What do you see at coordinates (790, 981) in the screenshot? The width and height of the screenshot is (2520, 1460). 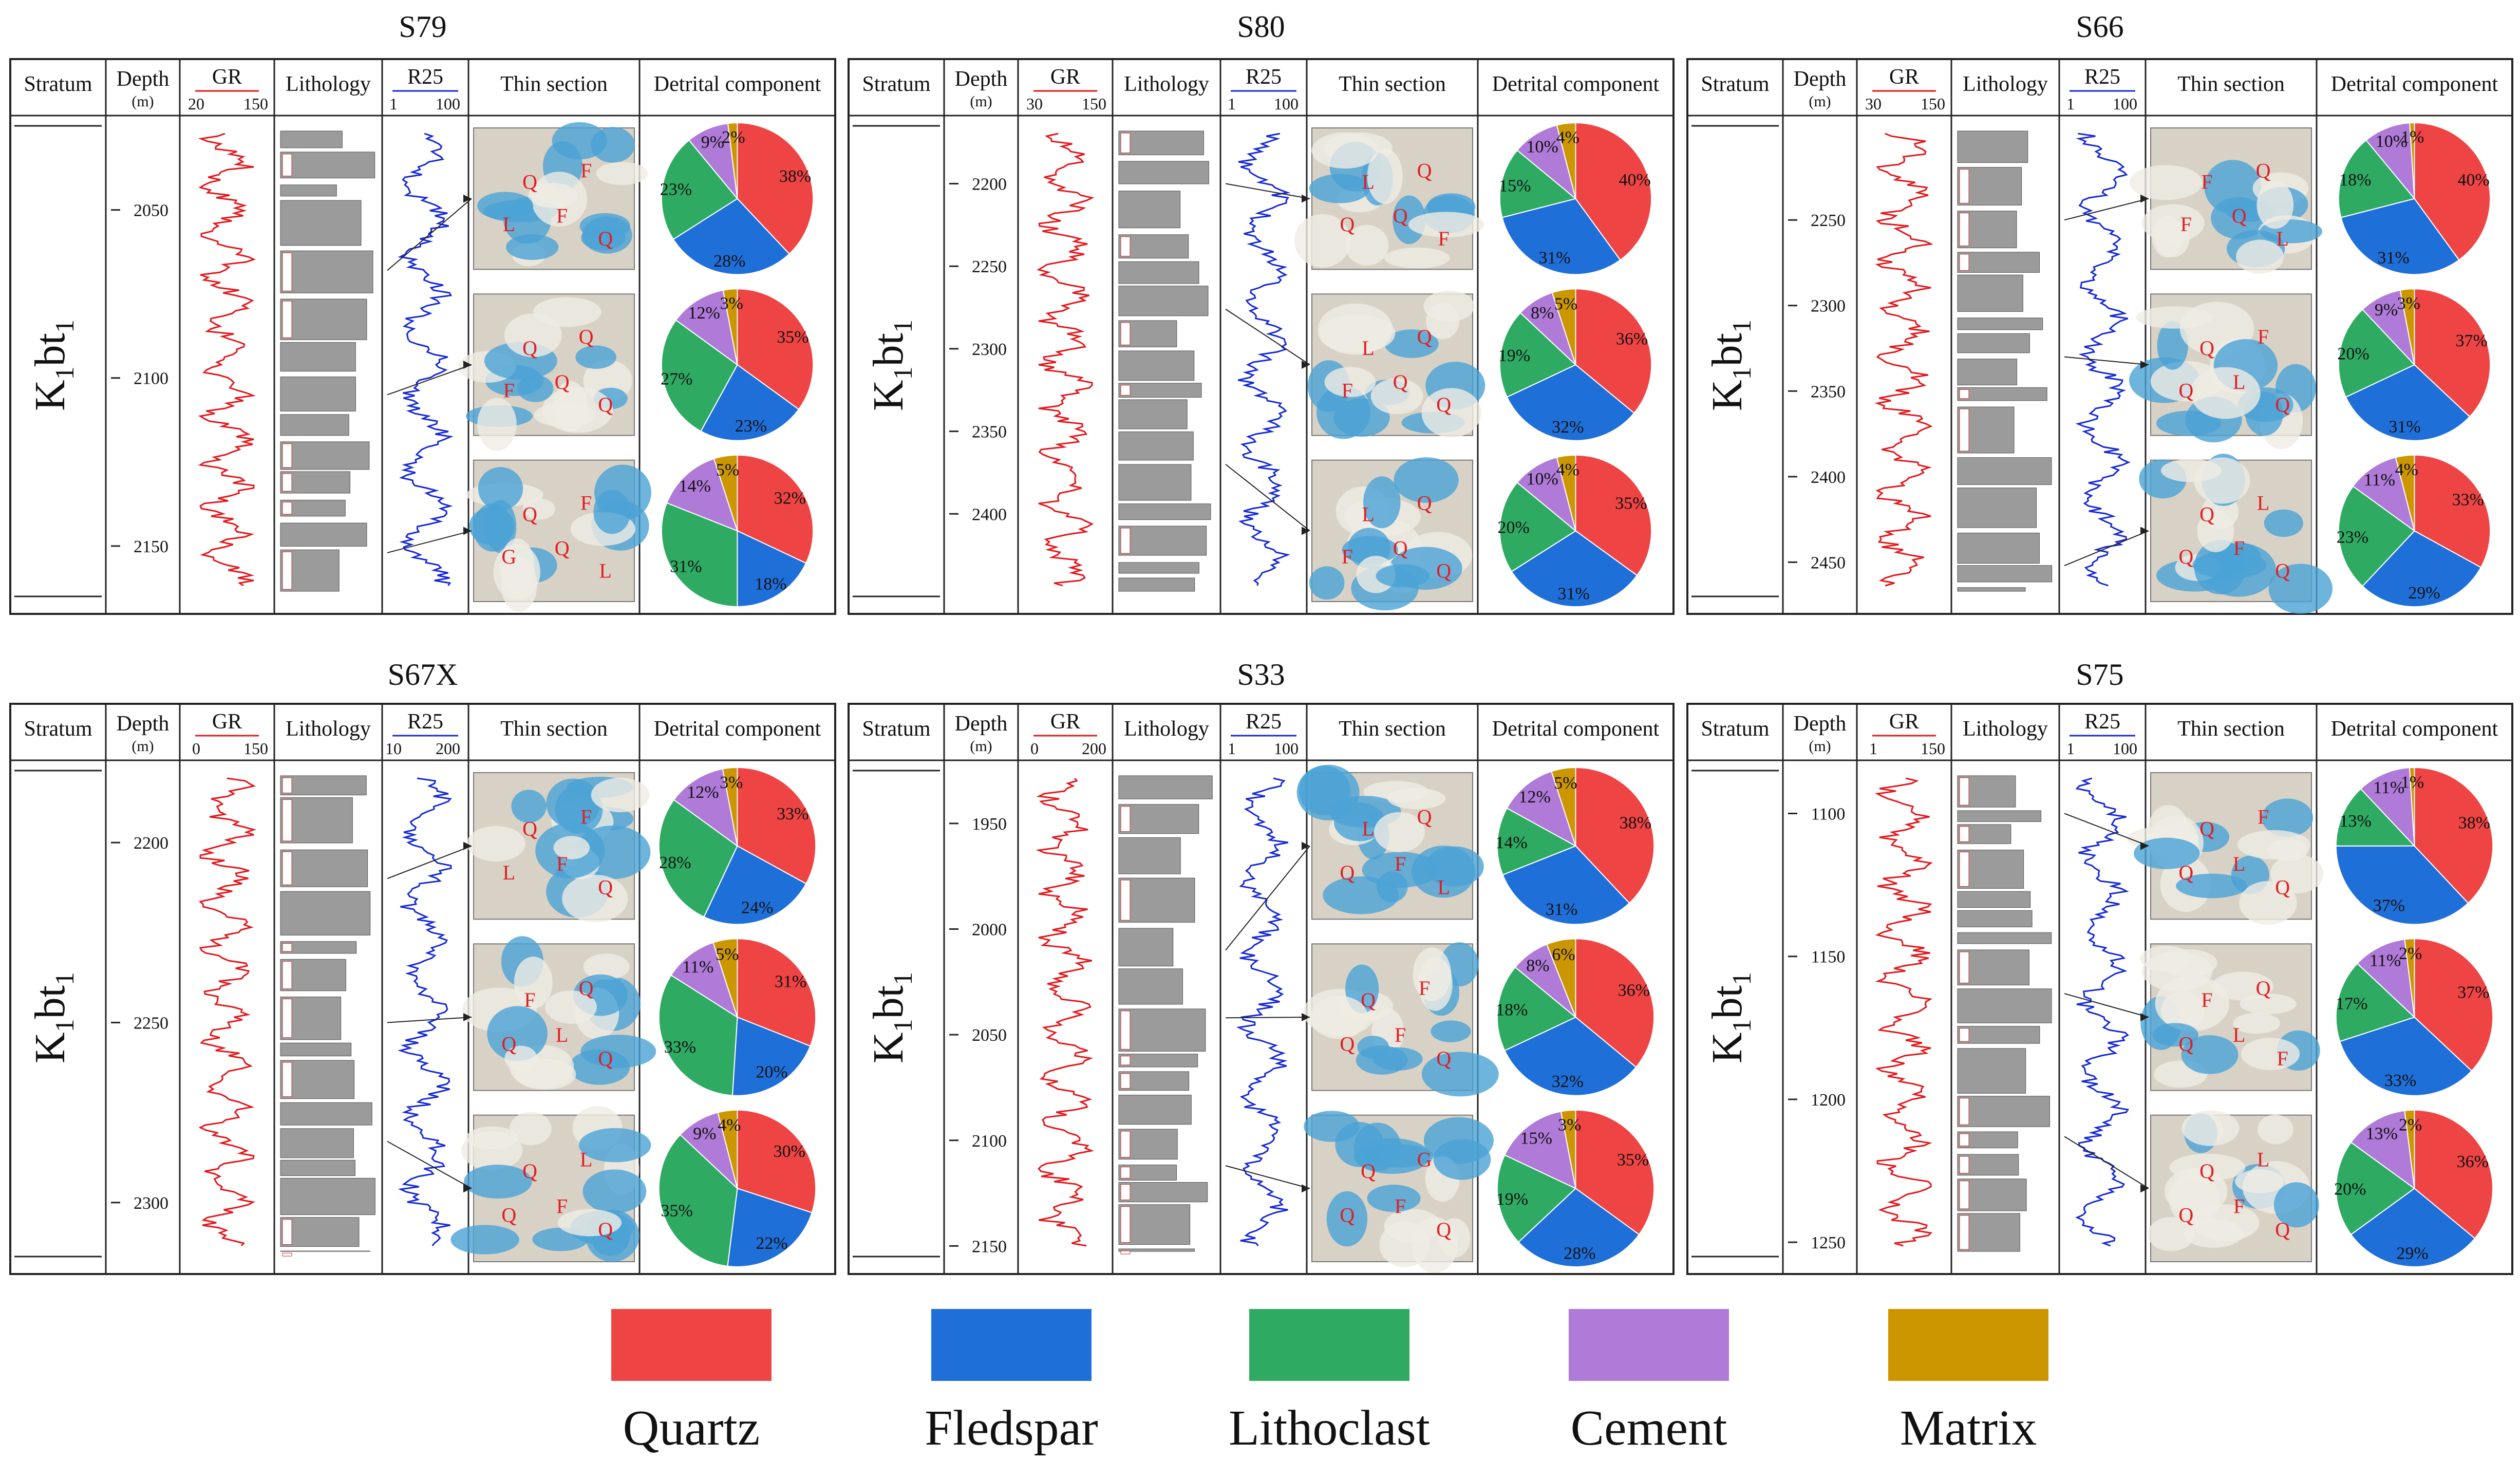 I see `pie-value-label: 31%` at bounding box center [790, 981].